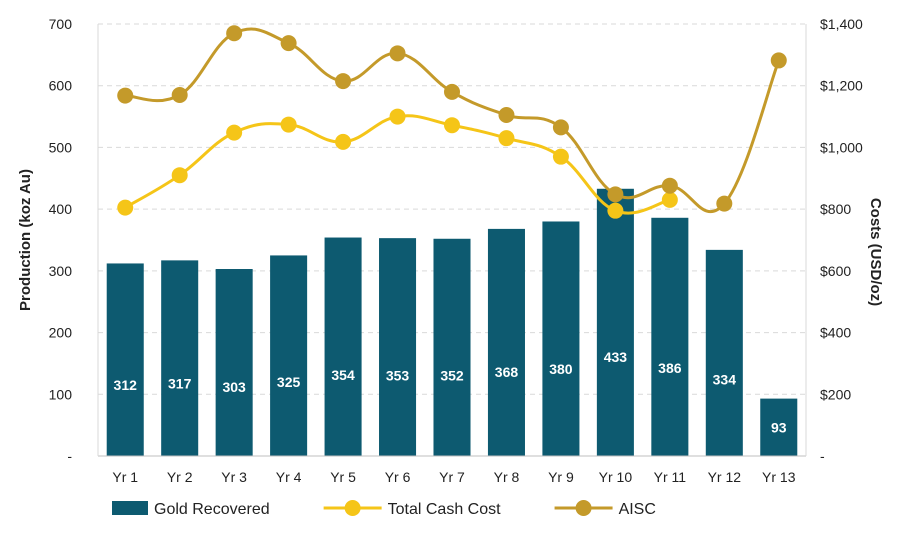 The image size is (899, 535). What do you see at coordinates (452, 477) in the screenshot?
I see `x-tick-label: Yr 7` at bounding box center [452, 477].